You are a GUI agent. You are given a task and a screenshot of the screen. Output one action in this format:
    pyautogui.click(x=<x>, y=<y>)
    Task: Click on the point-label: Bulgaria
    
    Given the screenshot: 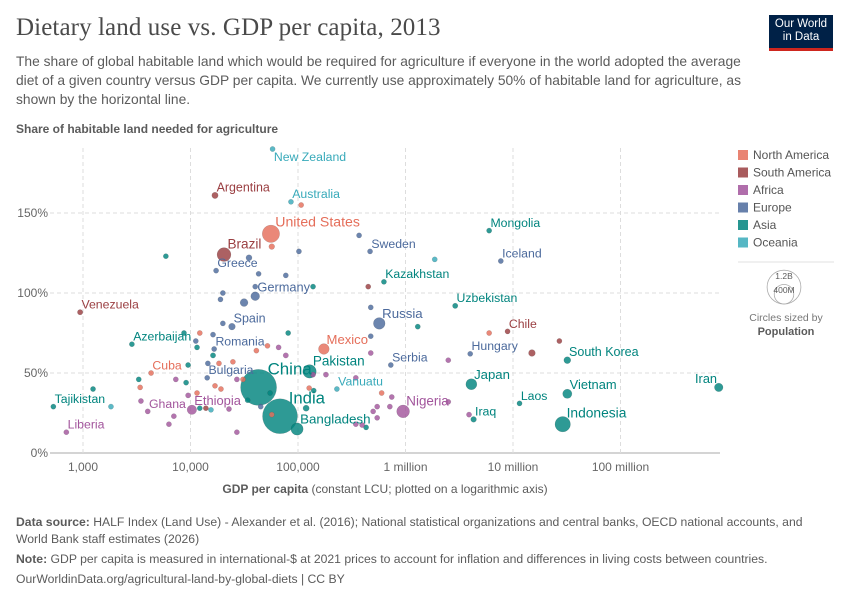 What is the action you would take?
    pyautogui.click(x=230, y=370)
    